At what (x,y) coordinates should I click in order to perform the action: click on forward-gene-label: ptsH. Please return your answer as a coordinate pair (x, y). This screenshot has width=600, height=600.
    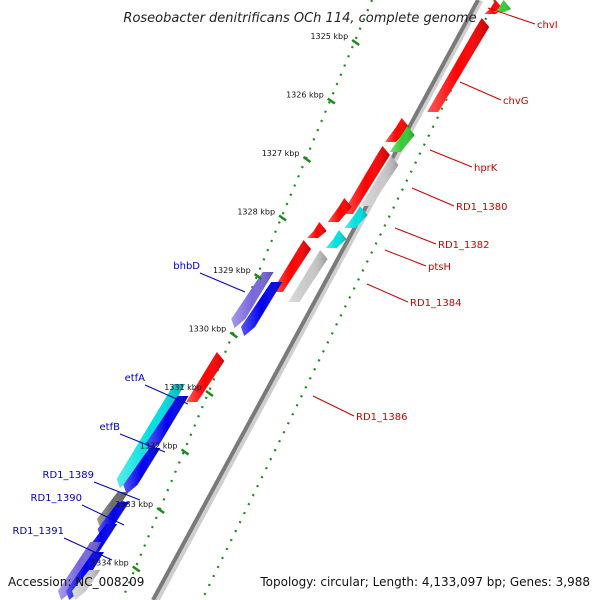
    Looking at the image, I should click on (439, 267).